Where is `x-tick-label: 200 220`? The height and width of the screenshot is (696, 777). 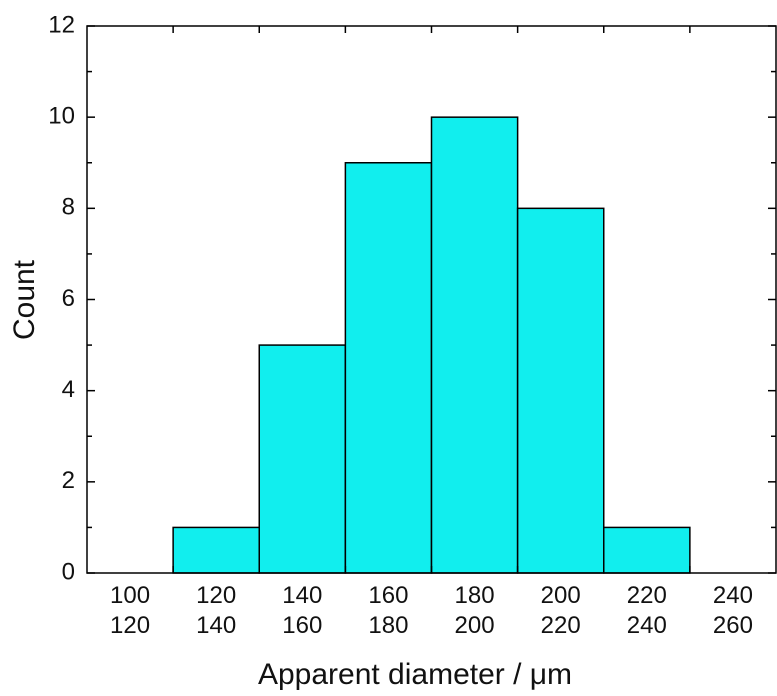
x-tick-label: 200 220 is located at coordinates (561, 610).